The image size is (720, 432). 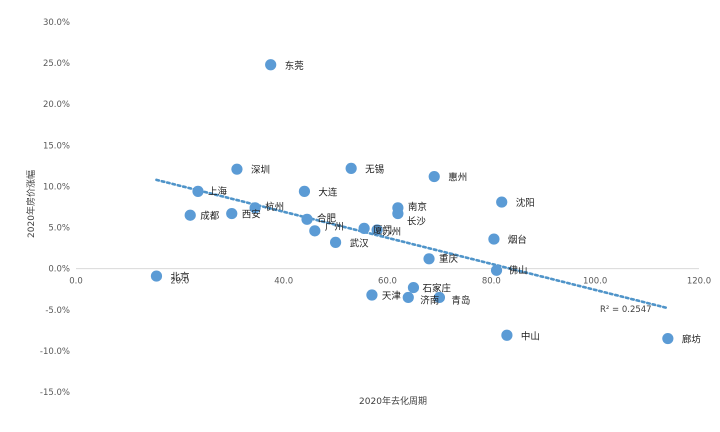 What do you see at coordinates (59, 229) in the screenshot?
I see `y-tick-label: 5.0%` at bounding box center [59, 229].